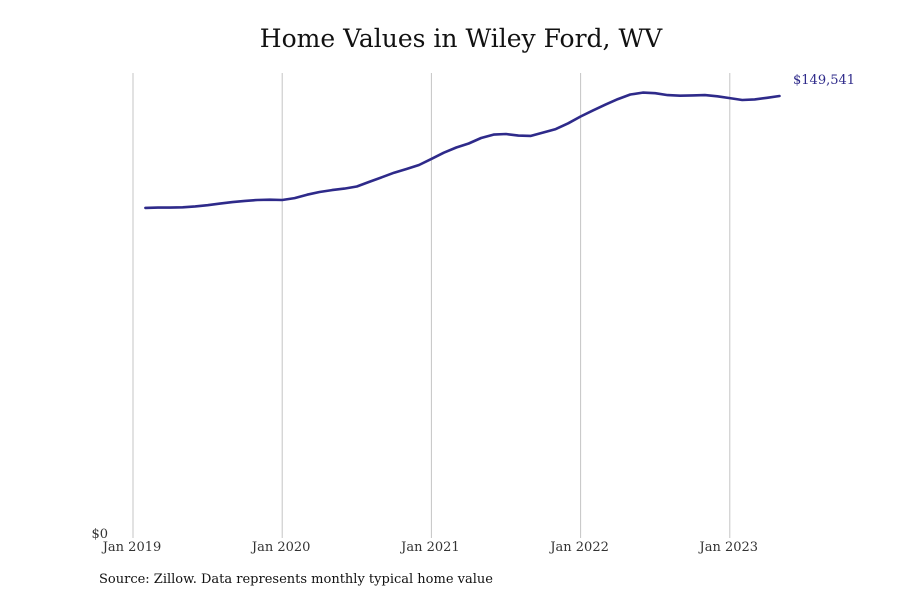 The image size is (900, 600). Describe the element at coordinates (824, 80) in the screenshot. I see `end-value-label: $149,541` at that location.